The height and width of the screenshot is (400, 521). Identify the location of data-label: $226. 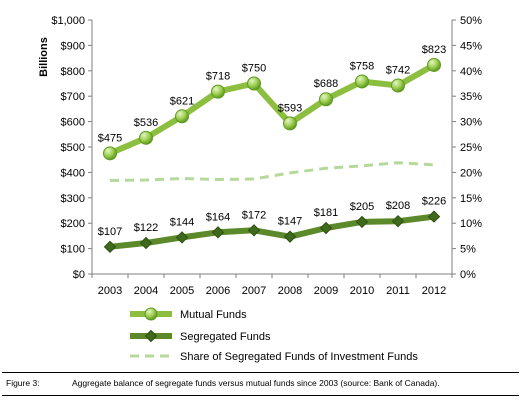
(434, 202).